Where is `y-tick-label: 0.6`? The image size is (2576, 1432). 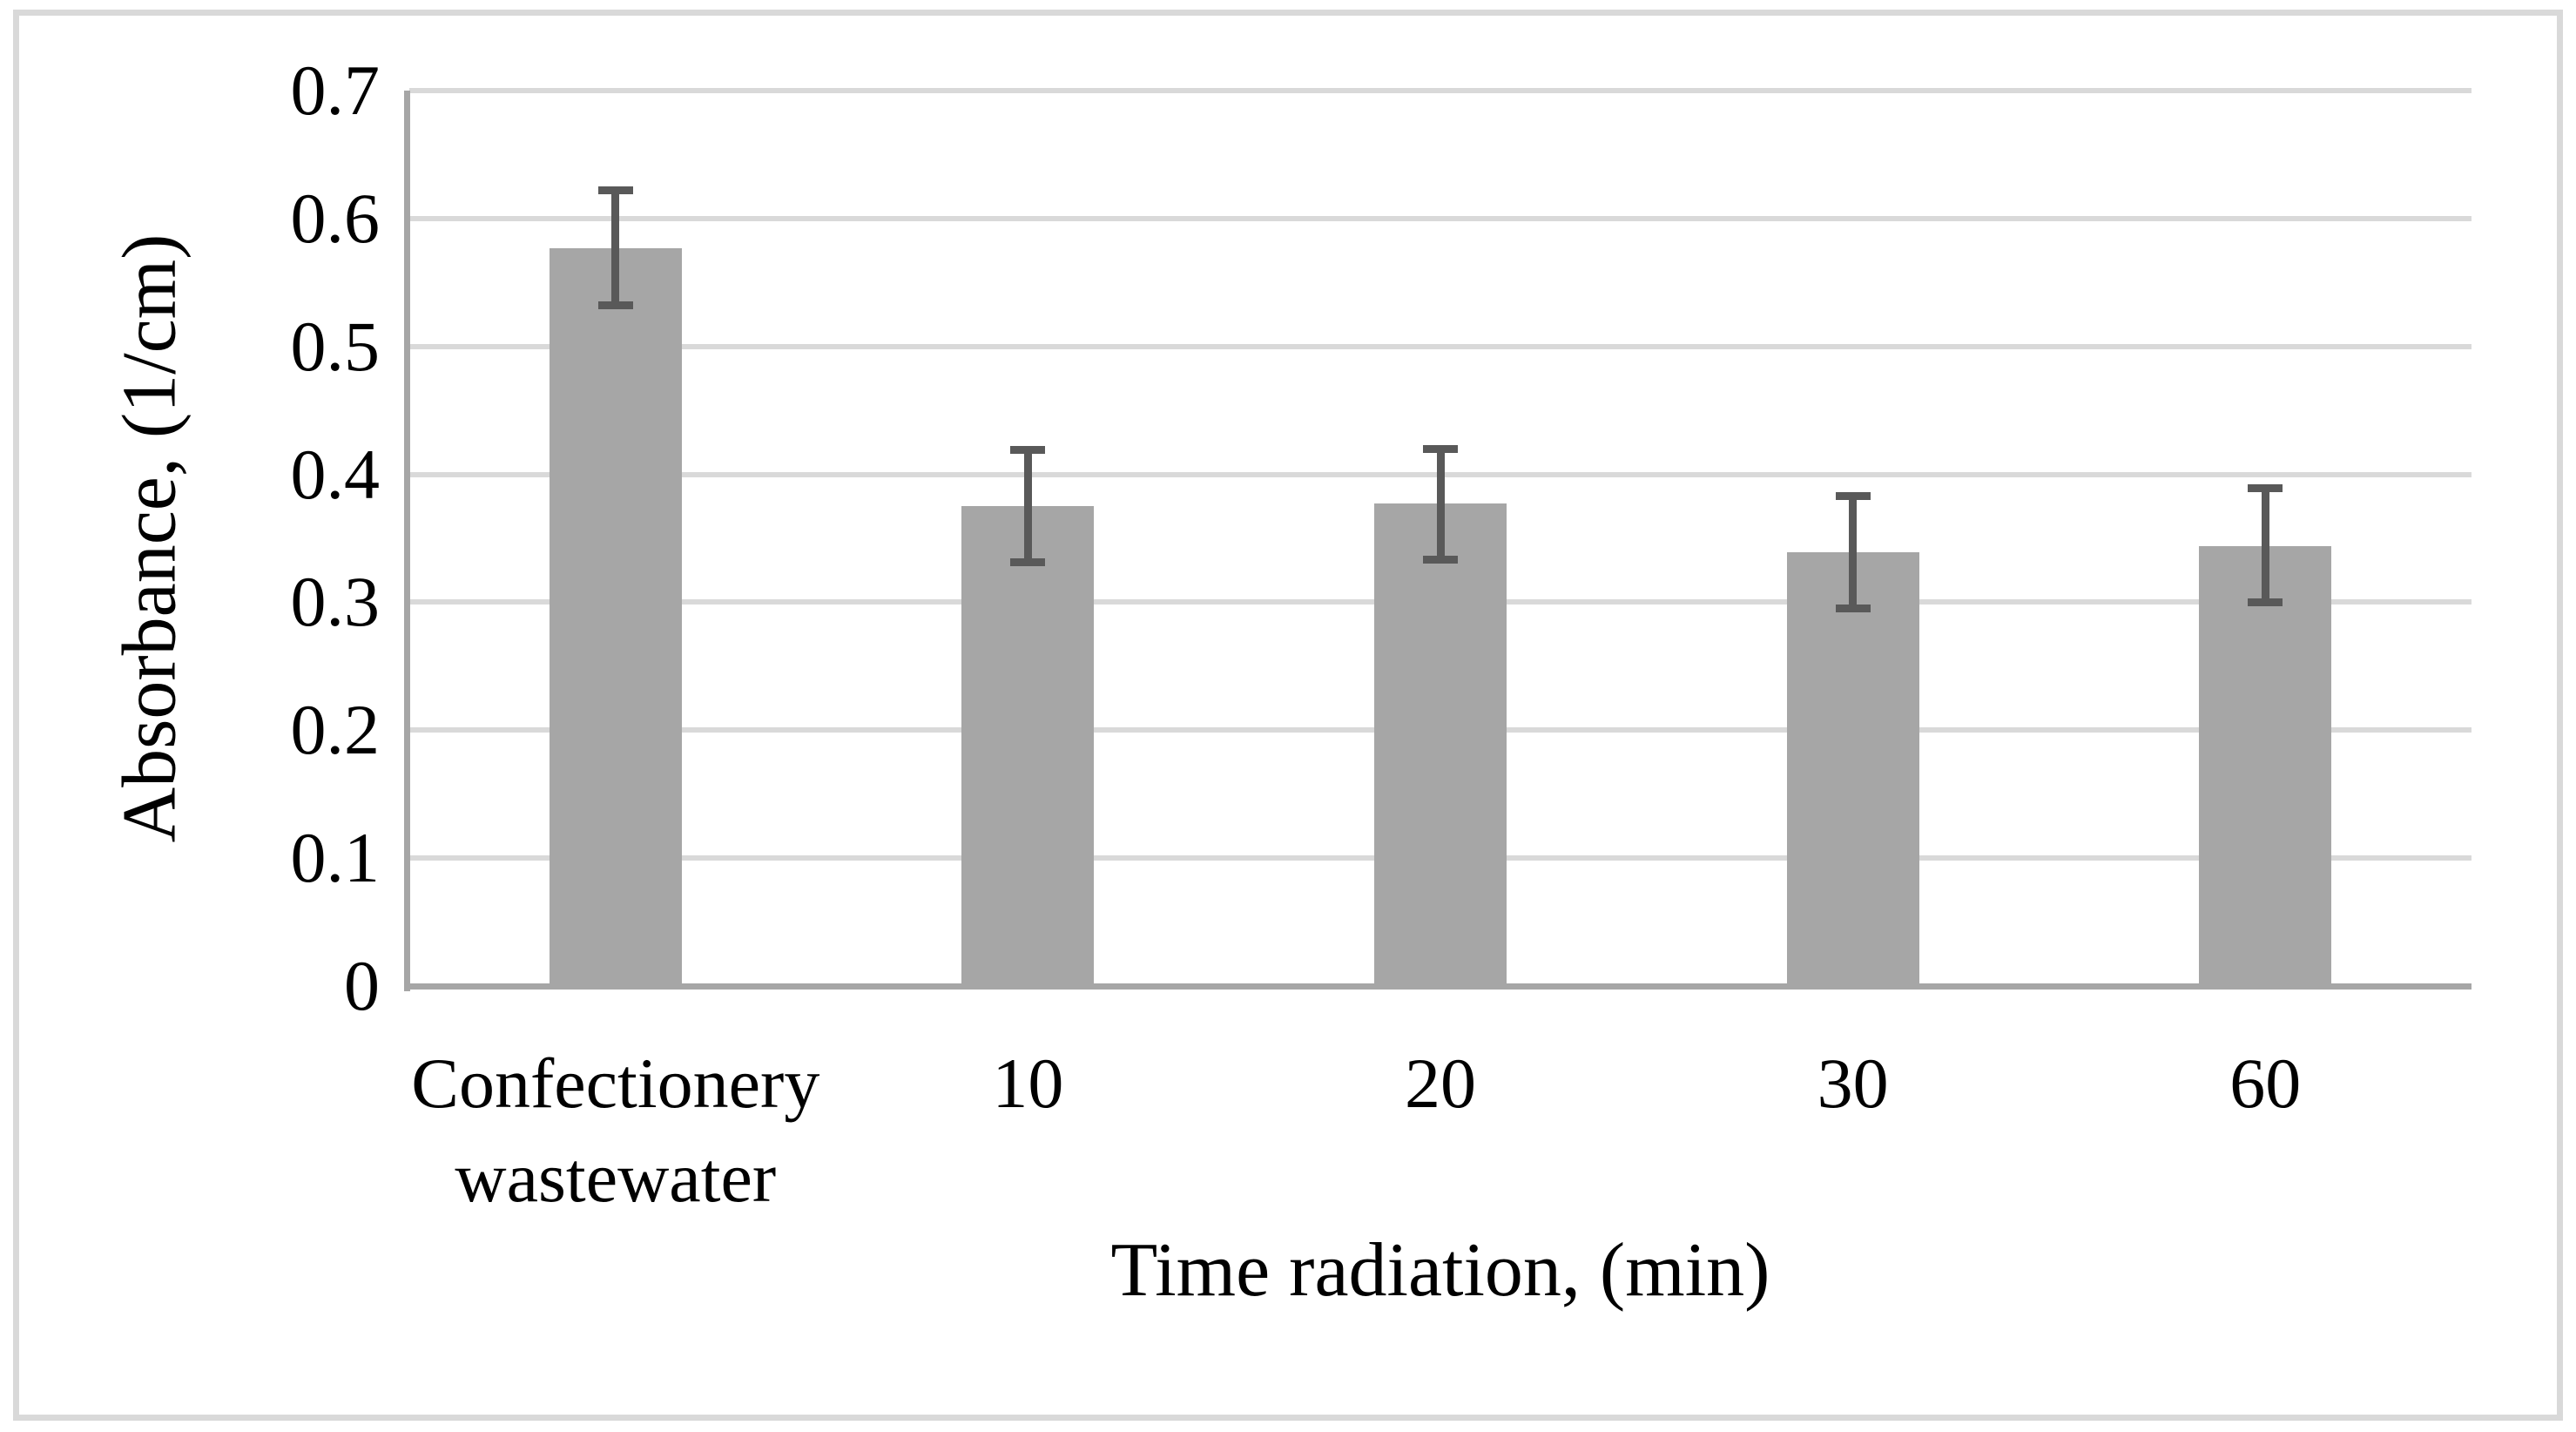 y-tick-label: 0.6 is located at coordinates (335, 218).